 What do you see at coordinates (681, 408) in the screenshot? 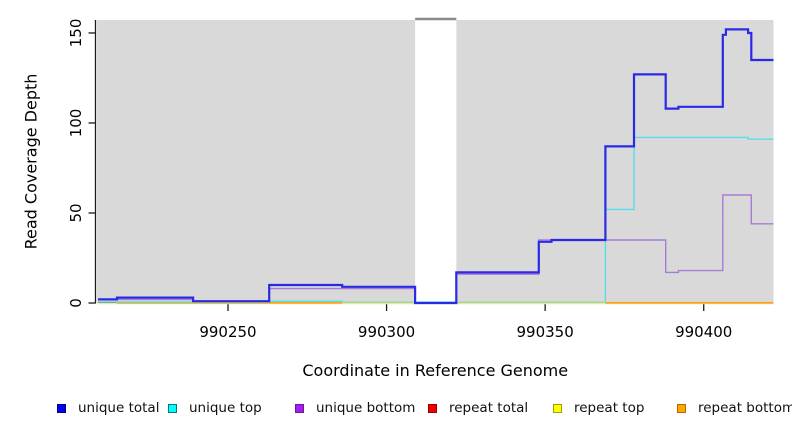
I see `legend-swatch-repeat-bottom` at bounding box center [681, 408].